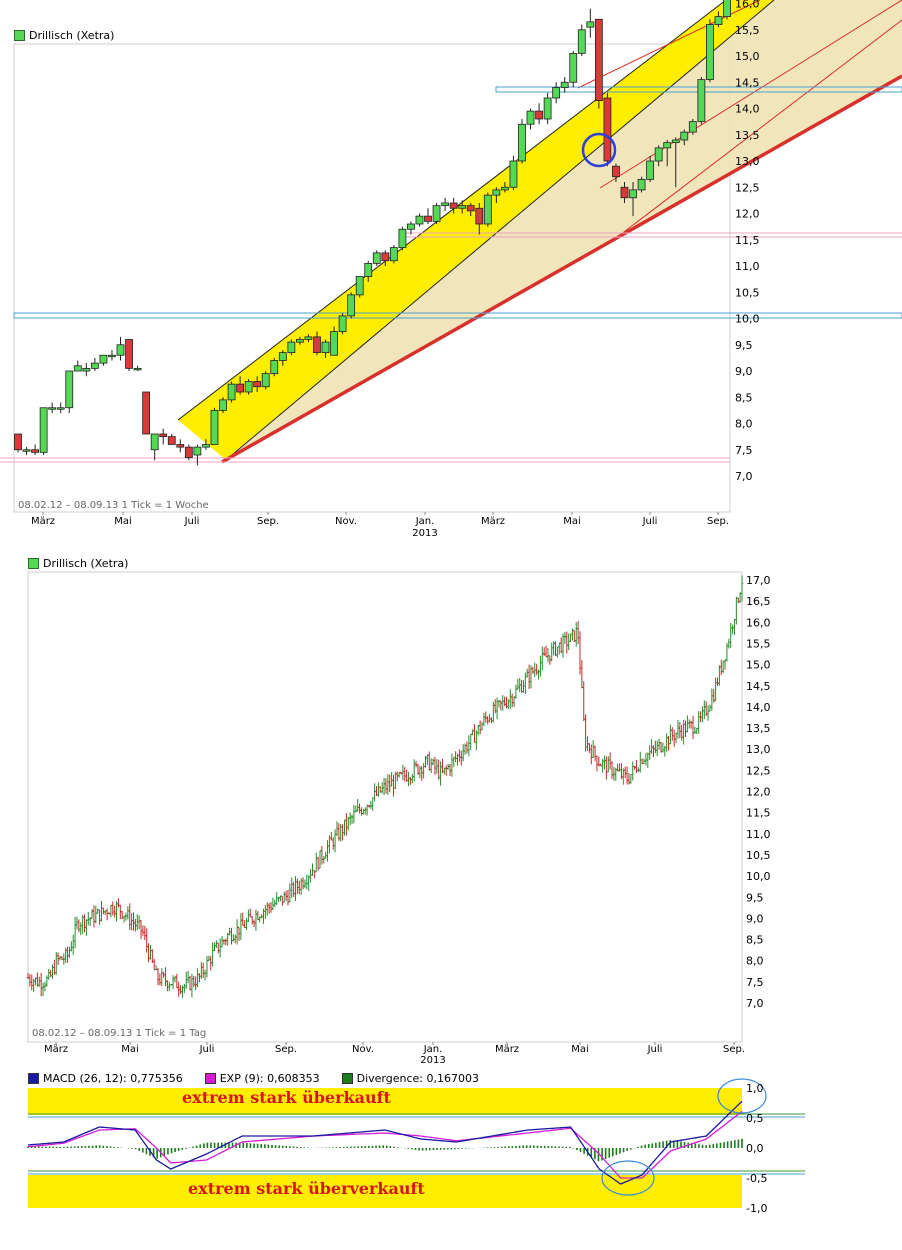 This screenshot has width=902, height=1250. What do you see at coordinates (758, 770) in the screenshot?
I see `y-tick-label: 12,5` at bounding box center [758, 770].